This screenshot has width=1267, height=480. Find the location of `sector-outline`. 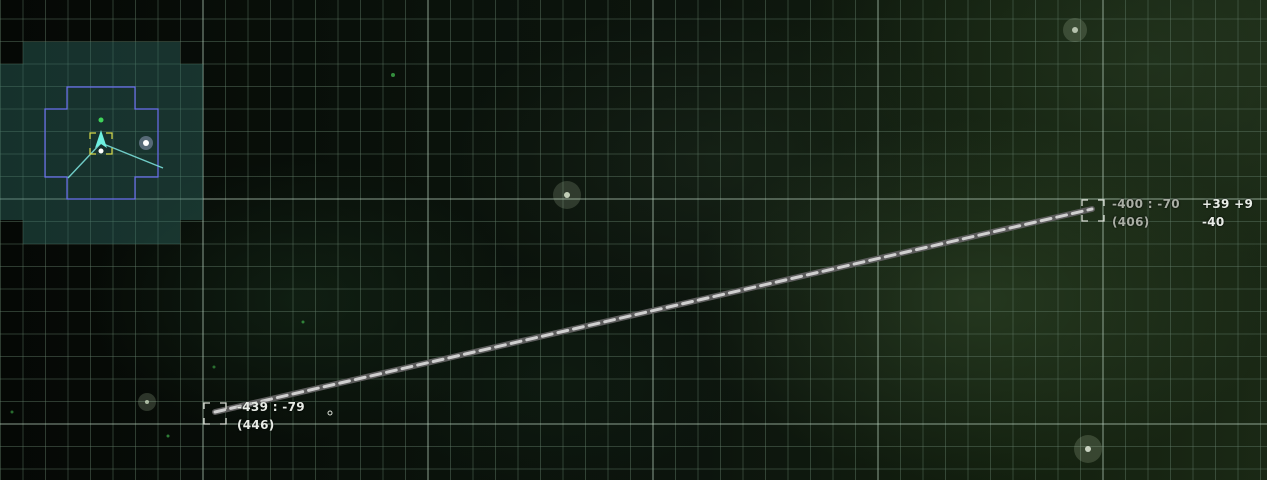

sector-outline is located at coordinates (101, 143).